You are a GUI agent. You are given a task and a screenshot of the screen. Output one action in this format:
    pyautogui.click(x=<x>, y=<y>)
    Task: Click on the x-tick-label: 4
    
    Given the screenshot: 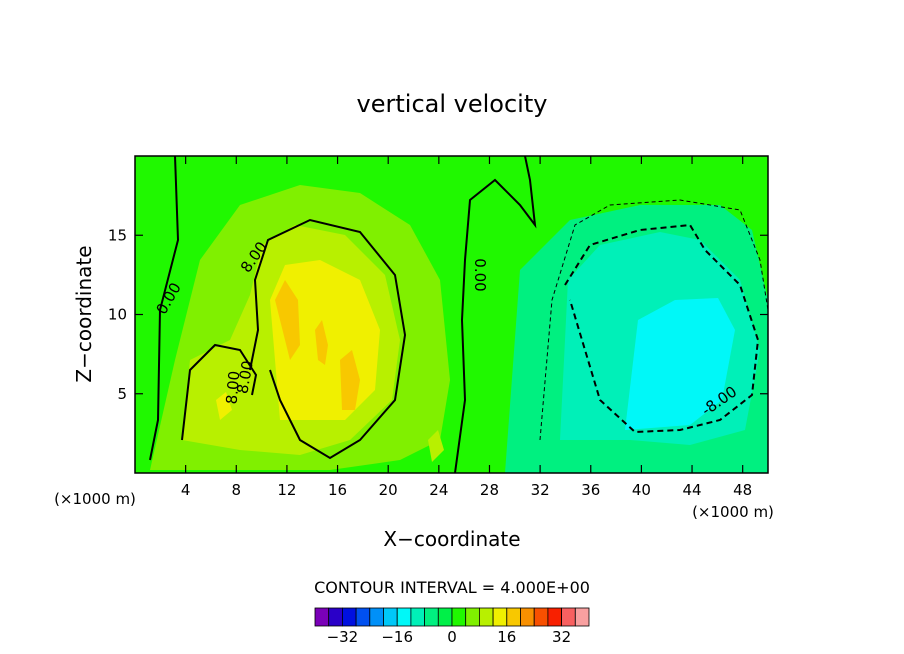 What is the action you would take?
    pyautogui.click(x=186, y=490)
    